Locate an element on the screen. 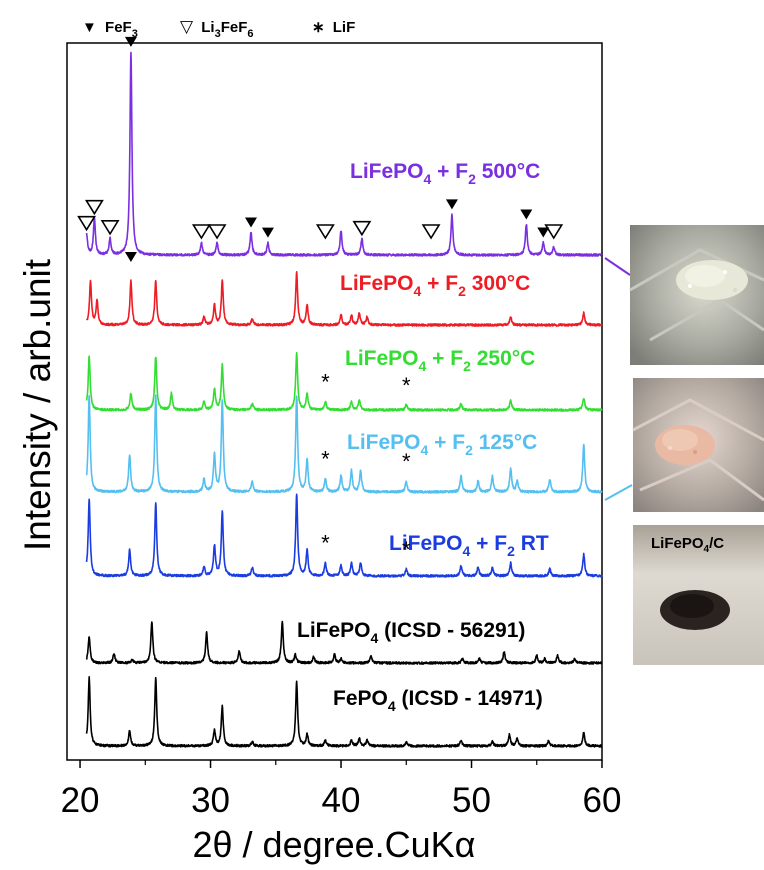 The width and height of the screenshot is (764, 870). label-s500-sub: 4 is located at coordinates (428, 179).